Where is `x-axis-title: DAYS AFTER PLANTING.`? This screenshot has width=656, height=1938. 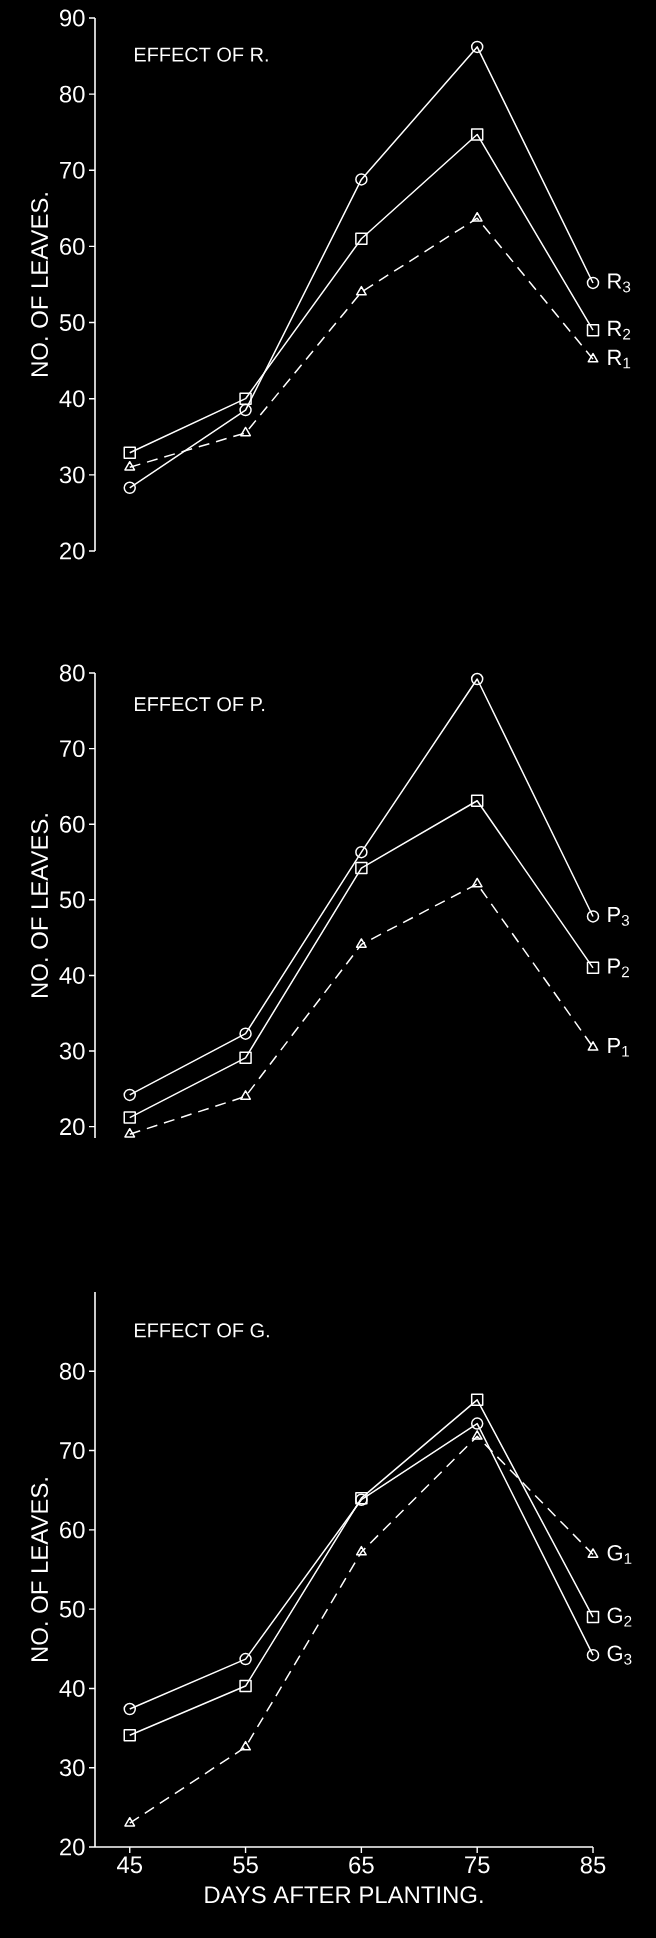
x-axis-title: DAYS AFTER PLANTING. is located at coordinates (344, 1895).